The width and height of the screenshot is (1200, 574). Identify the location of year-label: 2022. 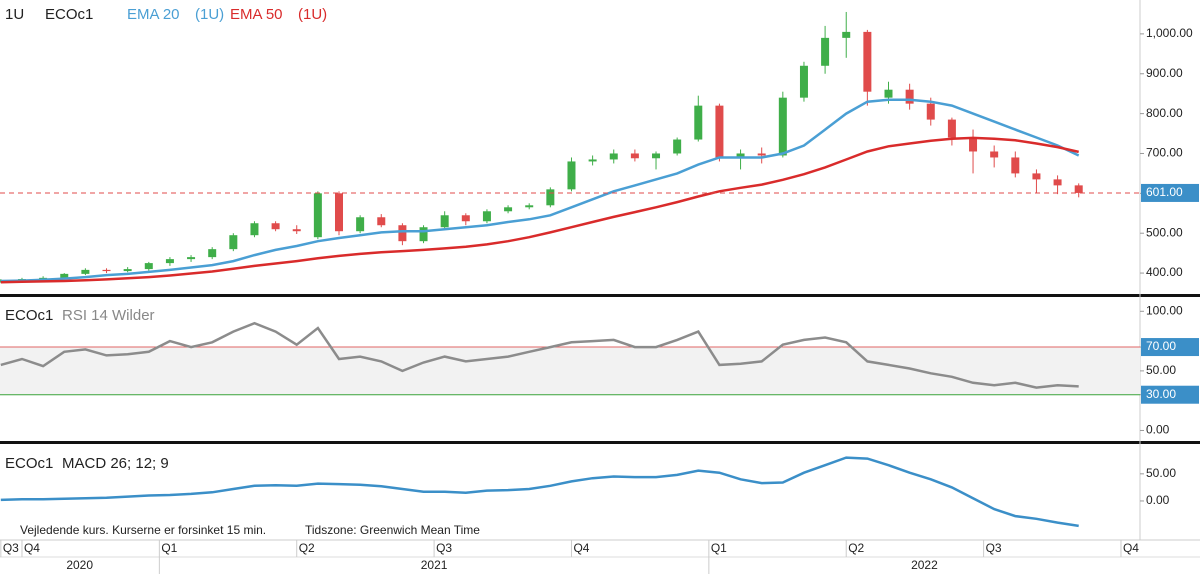
(924, 565).